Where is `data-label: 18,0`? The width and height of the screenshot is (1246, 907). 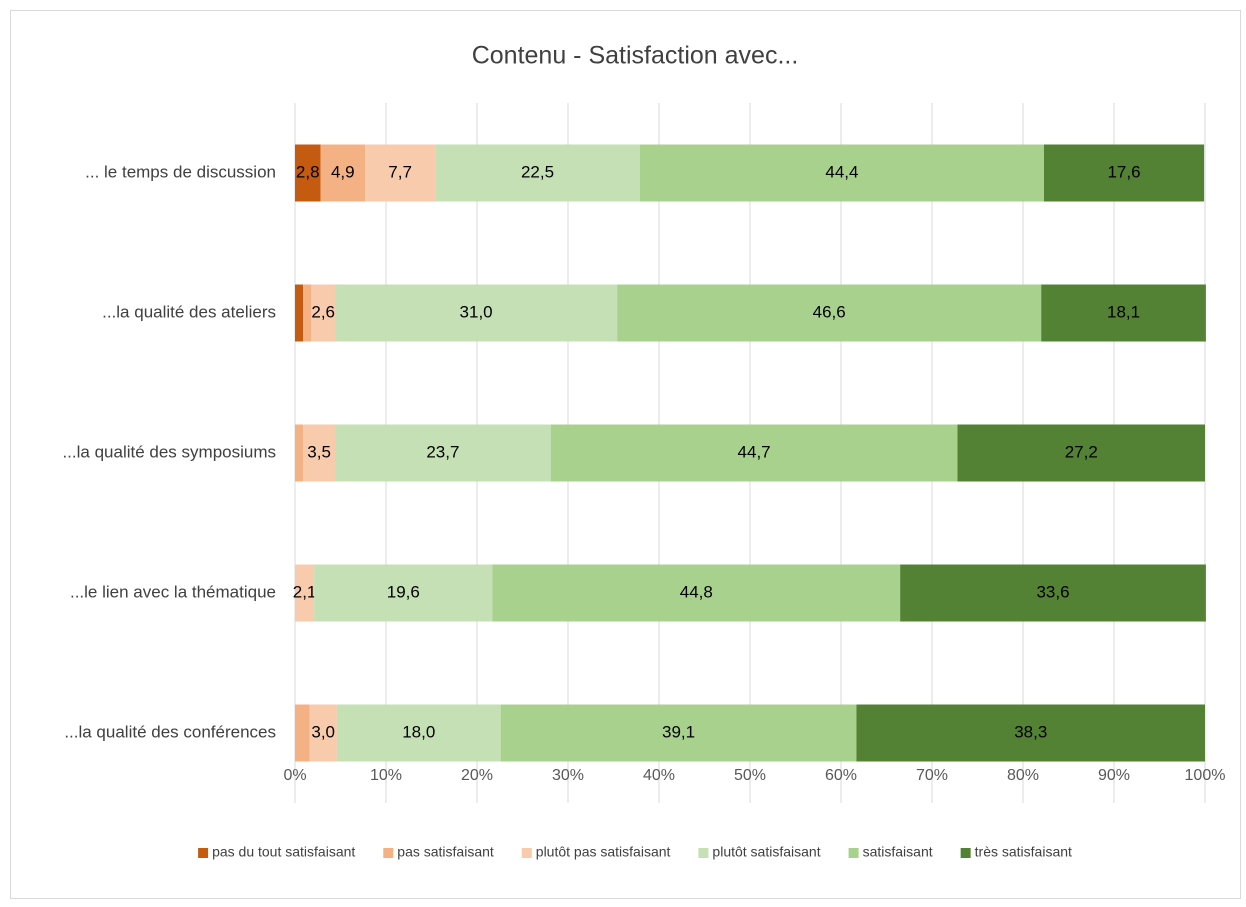 data-label: 18,0 is located at coordinates (418, 731).